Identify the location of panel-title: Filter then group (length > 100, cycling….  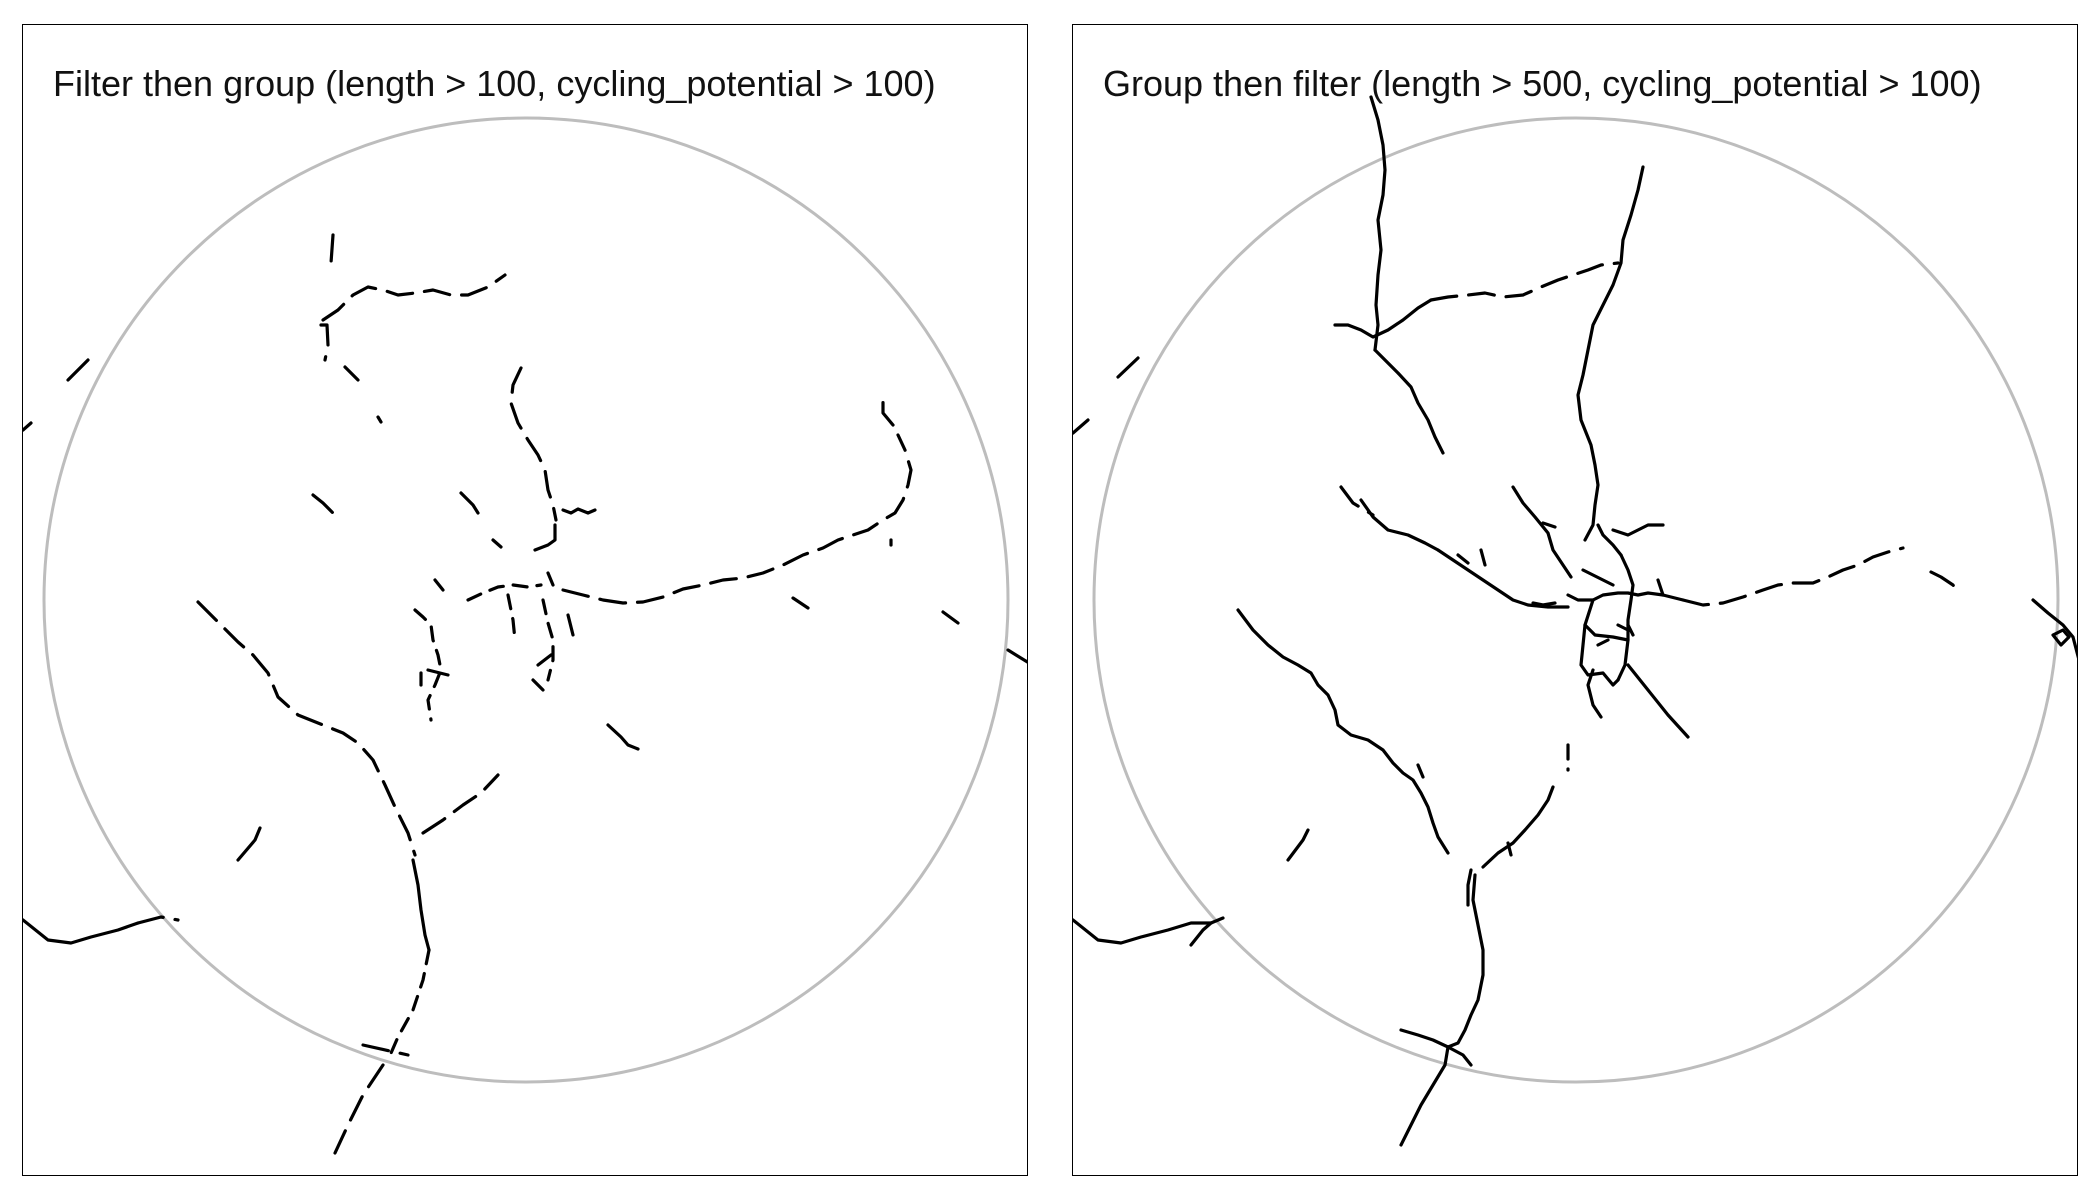
(494, 83).